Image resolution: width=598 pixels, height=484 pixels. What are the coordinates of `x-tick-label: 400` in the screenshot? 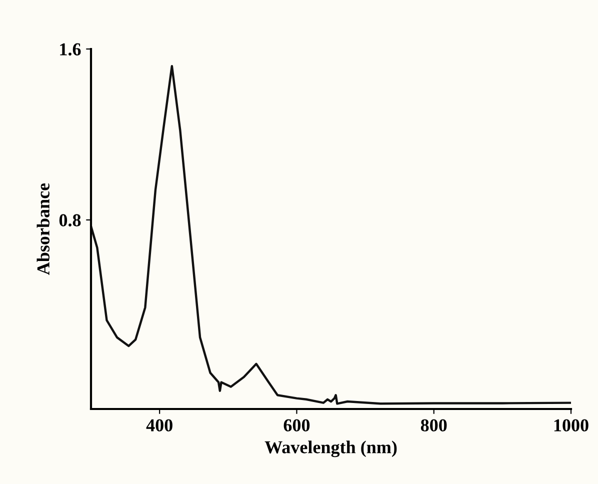 It's located at (159, 425).